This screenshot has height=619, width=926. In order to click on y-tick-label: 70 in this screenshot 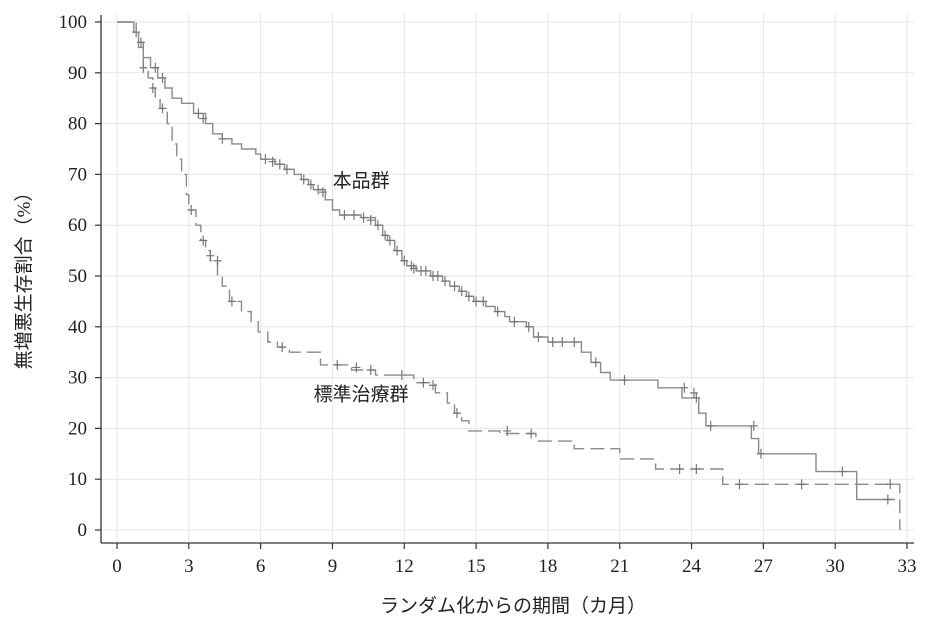, I will do `click(77, 174)`.